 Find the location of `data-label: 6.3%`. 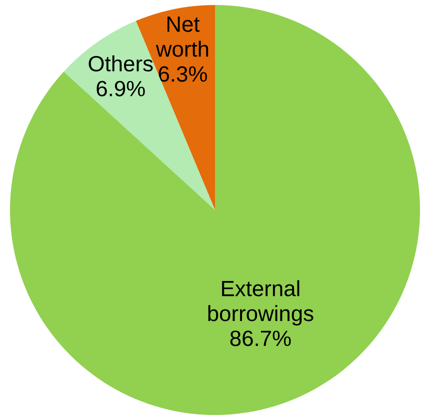

data-label: 6.3% is located at coordinates (182, 74).